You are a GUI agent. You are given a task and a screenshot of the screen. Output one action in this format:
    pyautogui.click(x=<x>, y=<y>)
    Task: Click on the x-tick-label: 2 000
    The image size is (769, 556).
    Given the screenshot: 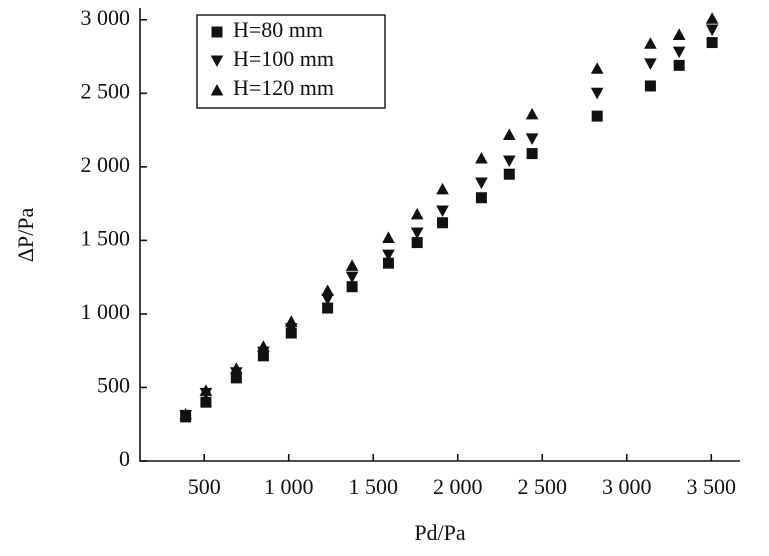 What is the action you would take?
    pyautogui.click(x=458, y=486)
    